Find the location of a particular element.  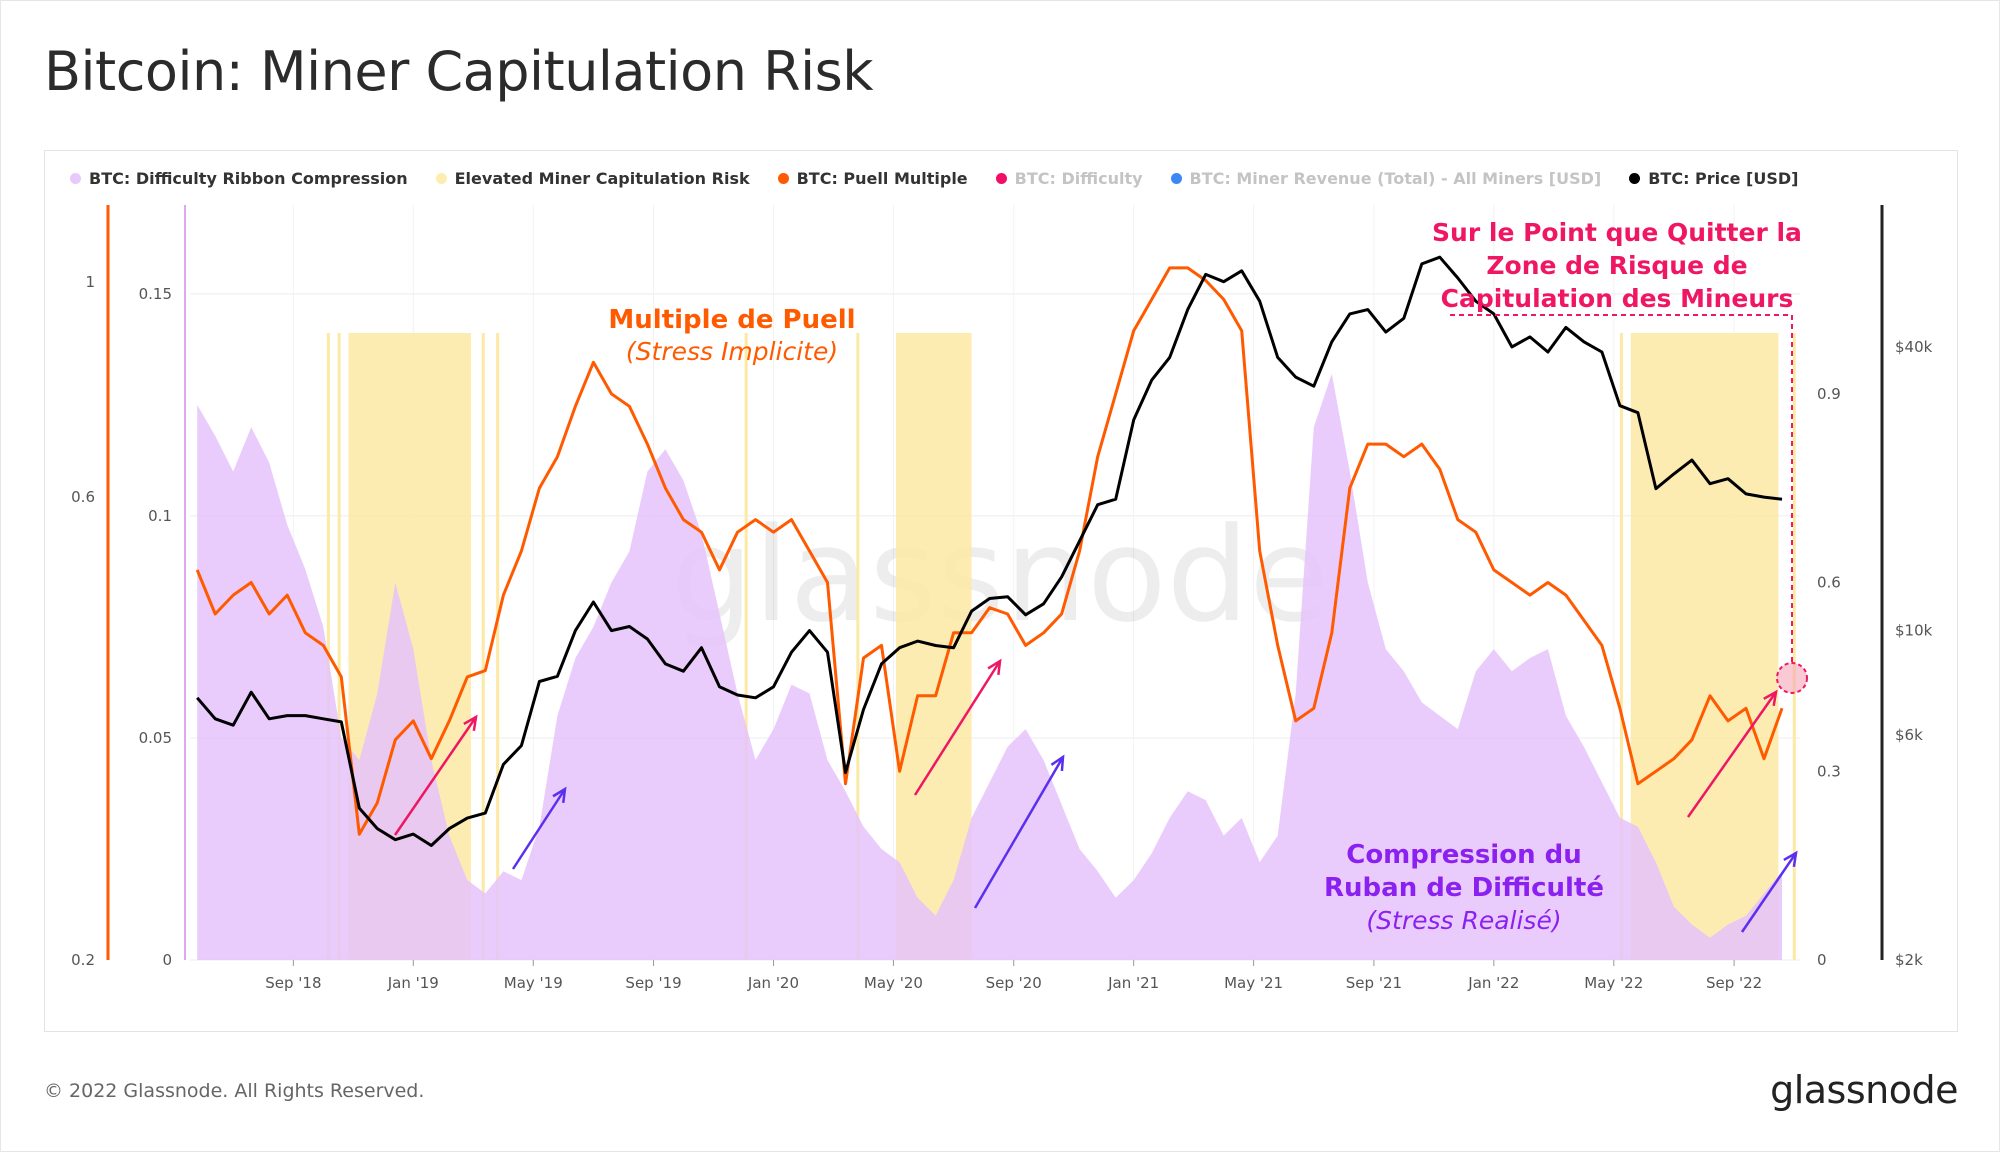

ribbon-annotation-title-1: Compression du is located at coordinates (1464, 855).